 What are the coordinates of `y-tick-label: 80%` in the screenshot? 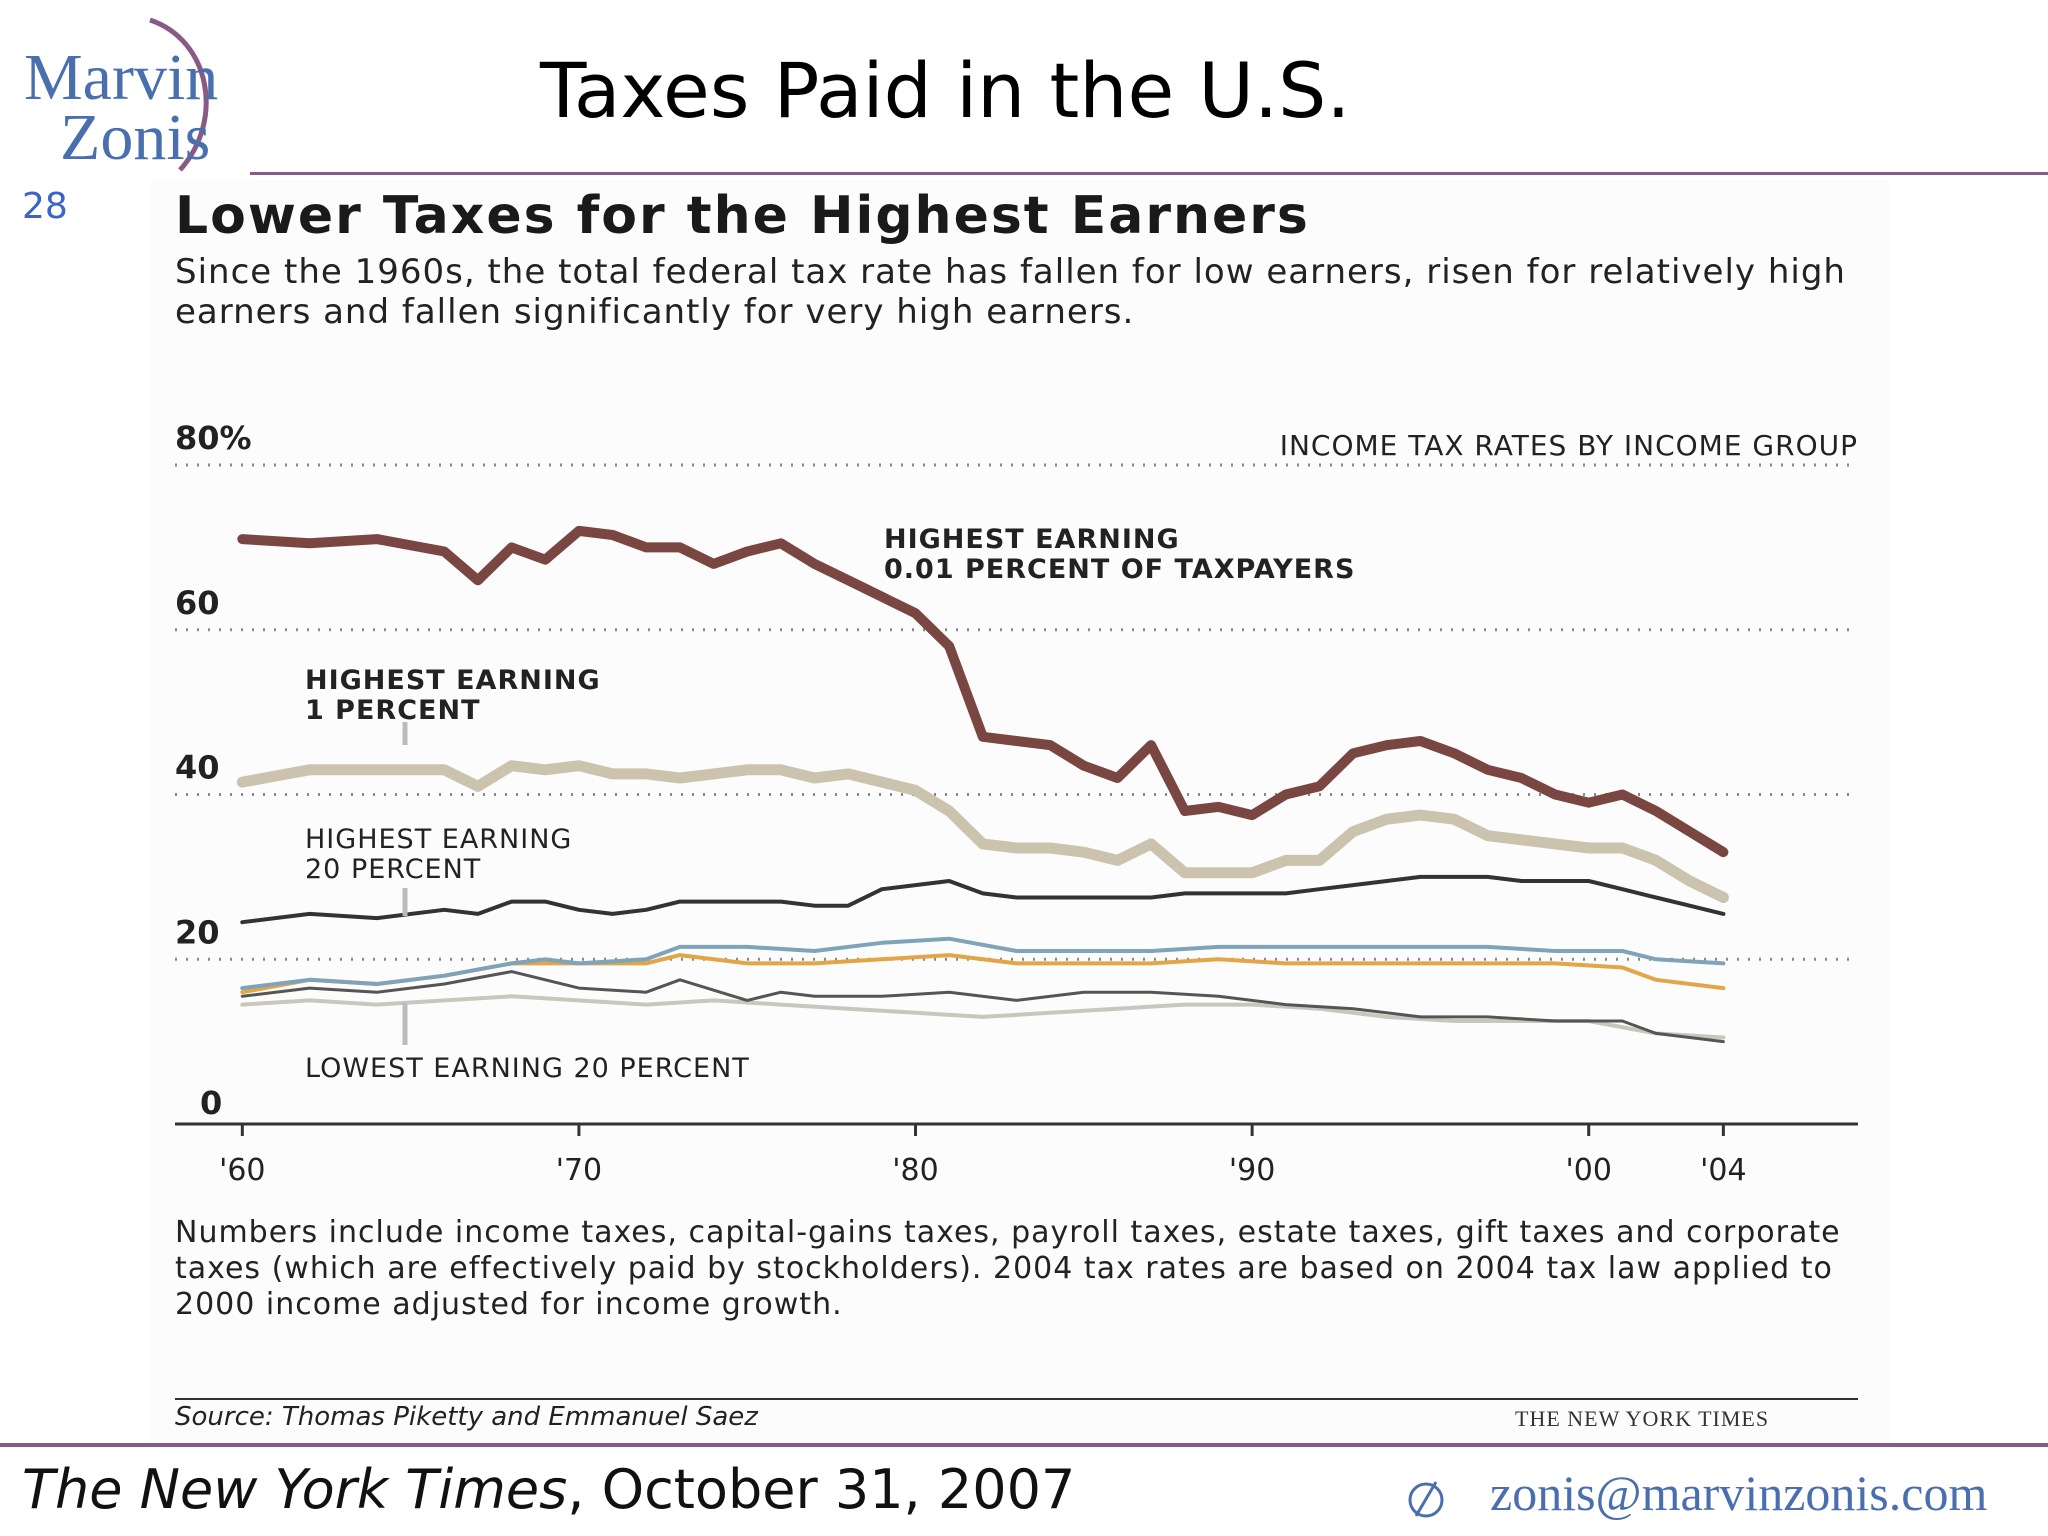 It's located at (213, 438).